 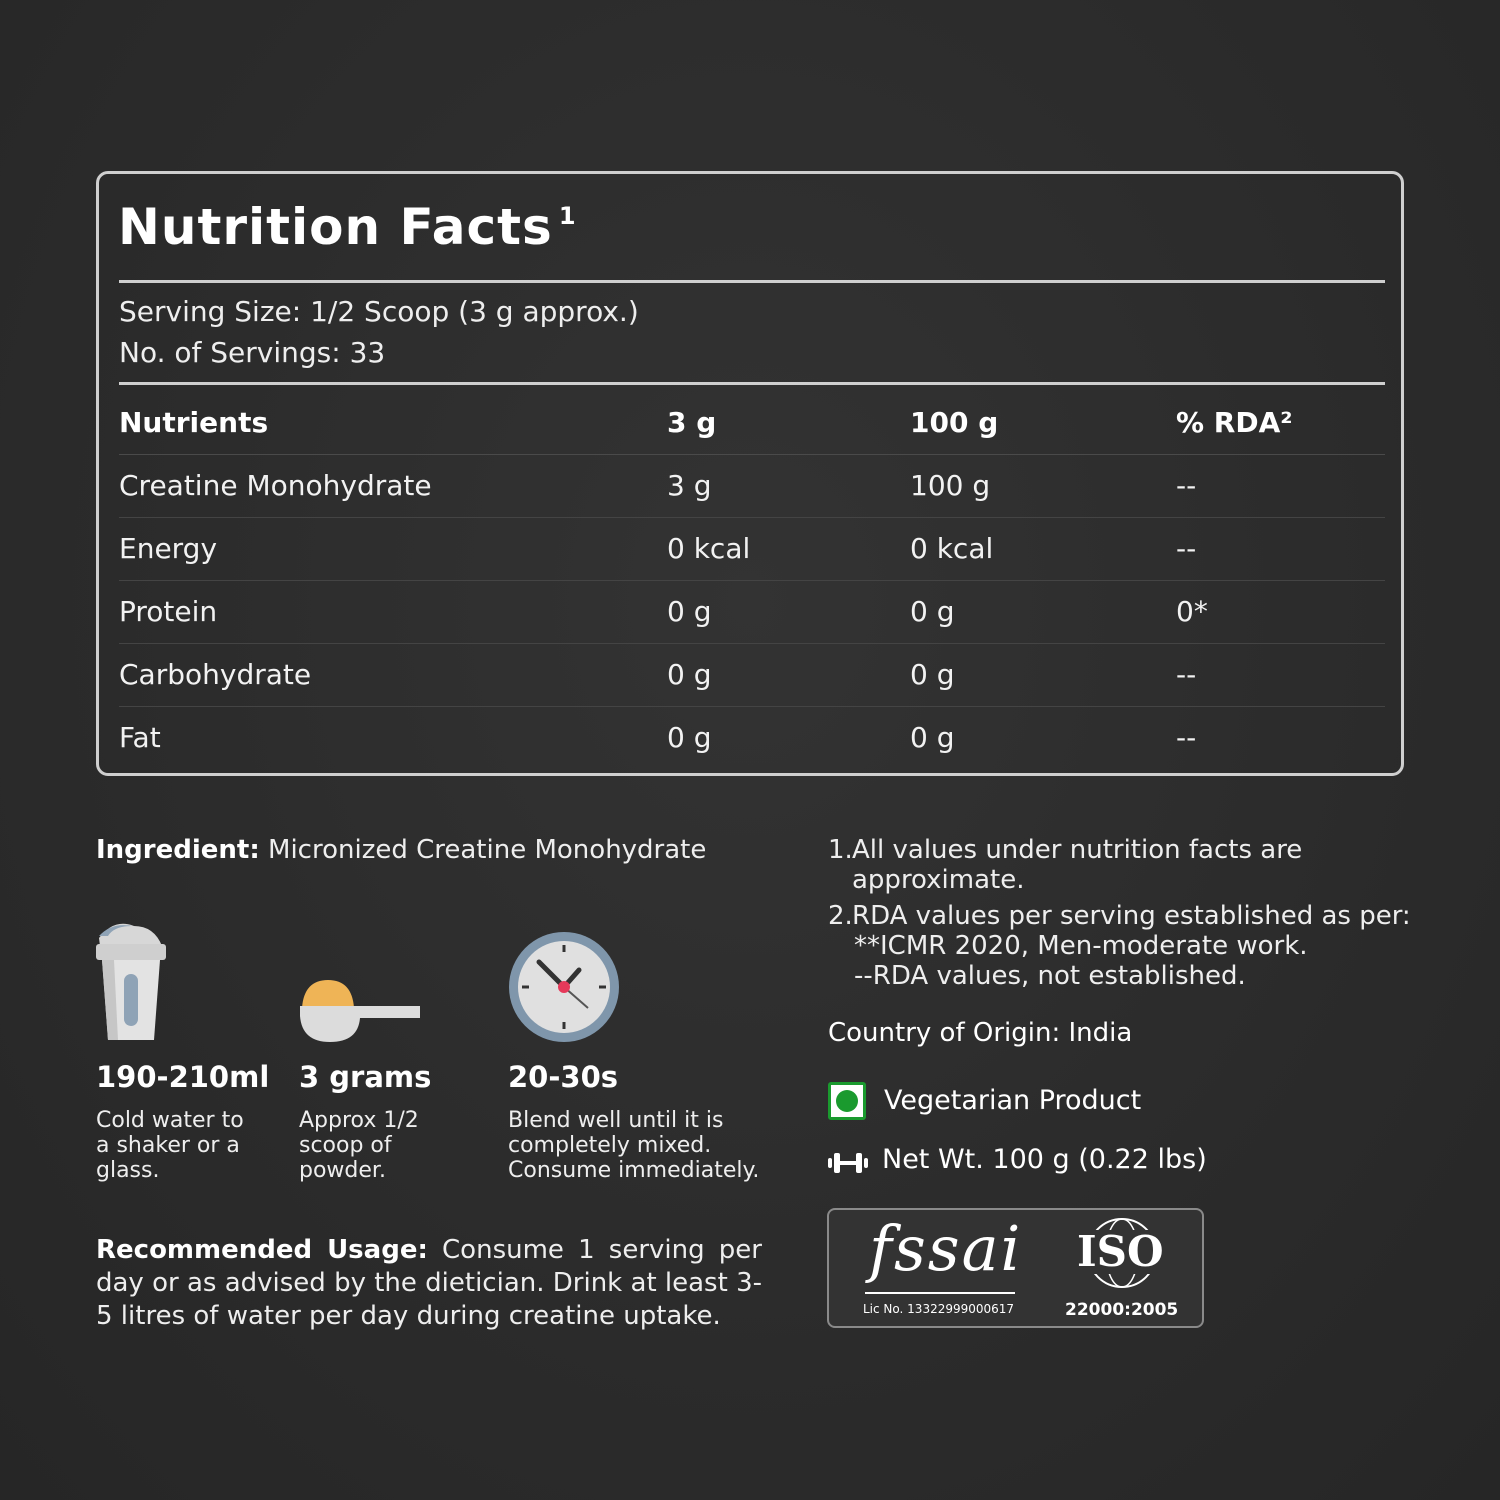 What do you see at coordinates (170, 1145) in the screenshot?
I see `step-desc: Cold water to a shaker or a glass.` at bounding box center [170, 1145].